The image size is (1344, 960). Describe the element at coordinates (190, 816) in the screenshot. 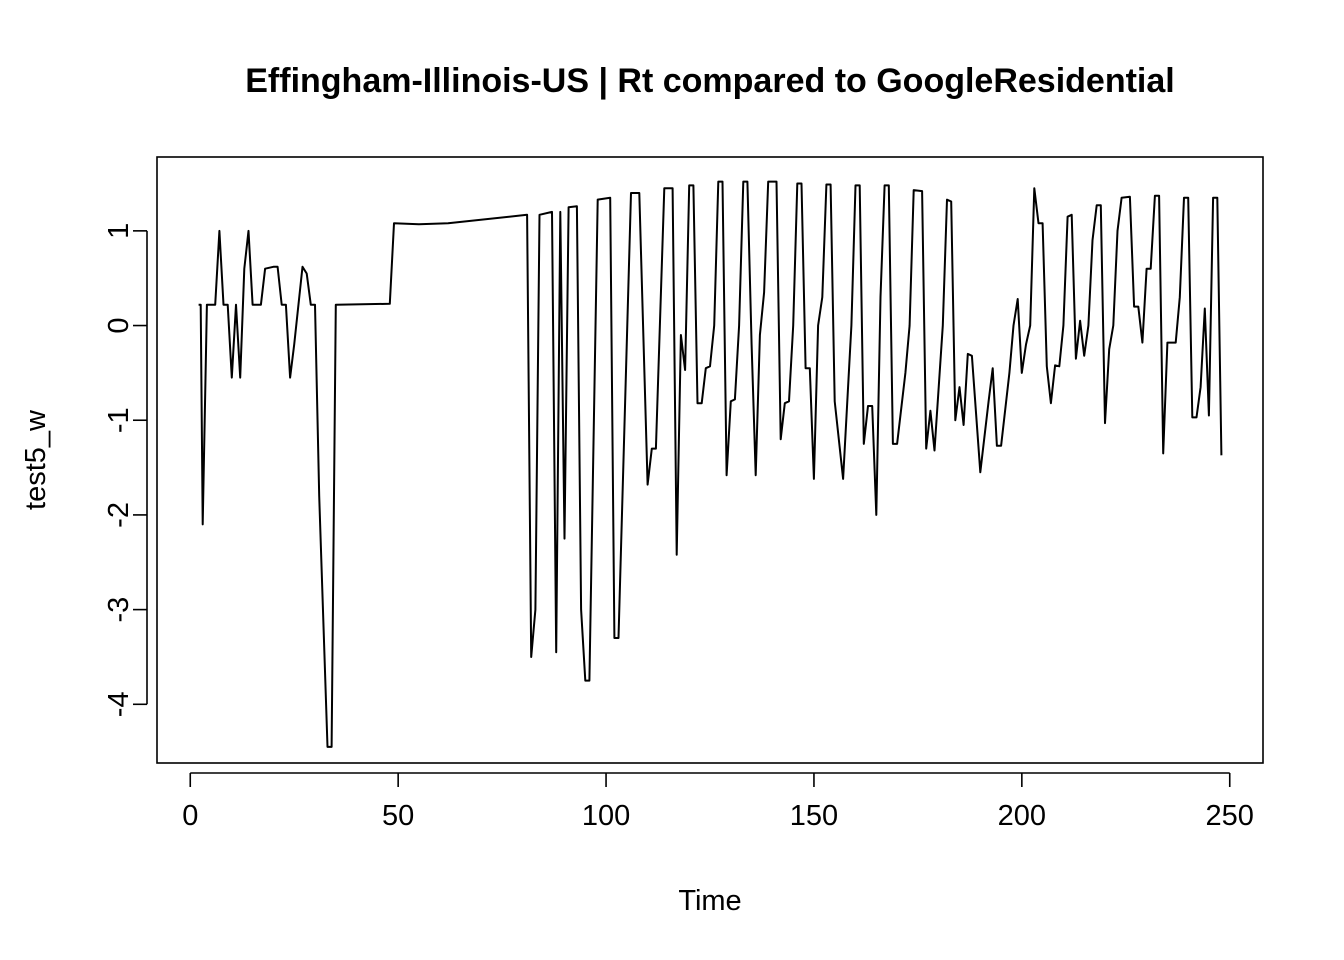

I see `x-tick-label: 0` at that location.